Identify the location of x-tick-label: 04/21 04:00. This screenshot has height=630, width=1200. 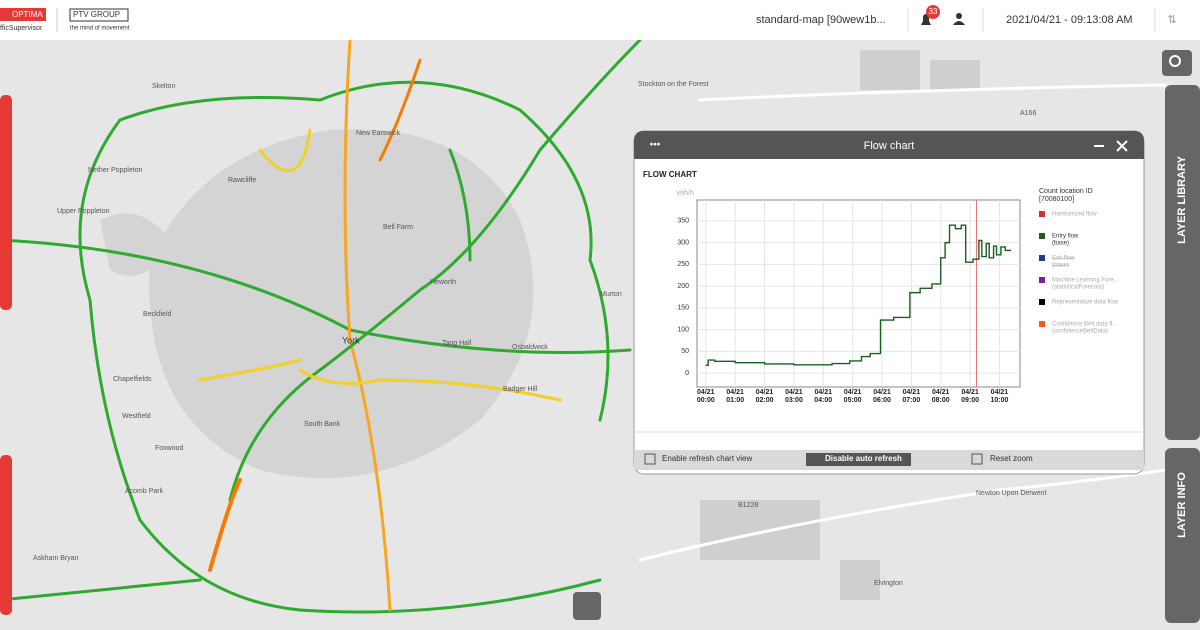
(823, 396).